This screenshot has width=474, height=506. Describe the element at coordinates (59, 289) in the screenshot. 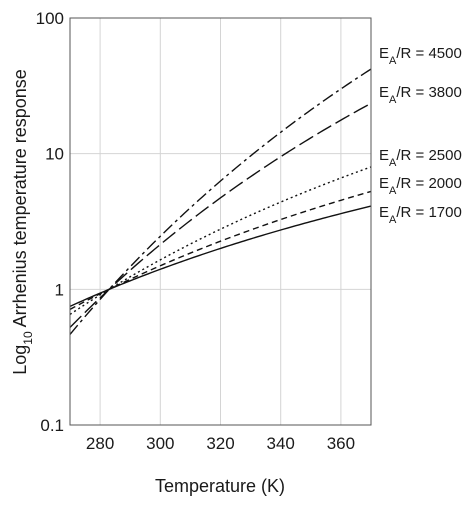

I see `y-tick-label: 1` at that location.